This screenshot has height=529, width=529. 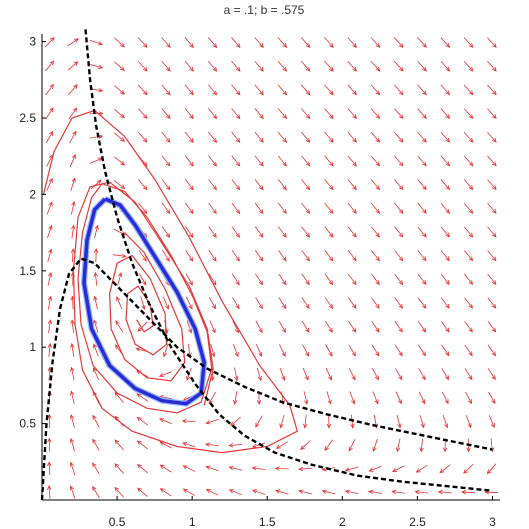 I want to click on trajectory-middle, so click(x=145, y=298).